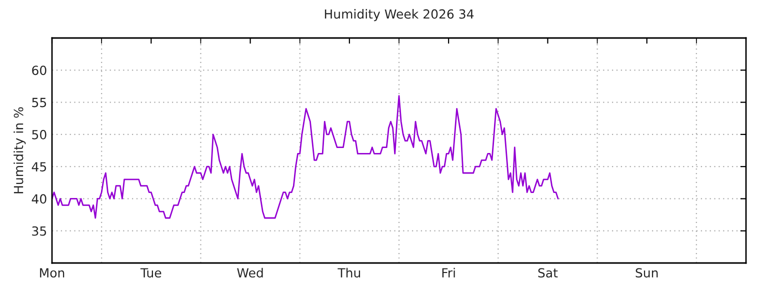  I want to click on x-tick-label: Fri, so click(448, 273).